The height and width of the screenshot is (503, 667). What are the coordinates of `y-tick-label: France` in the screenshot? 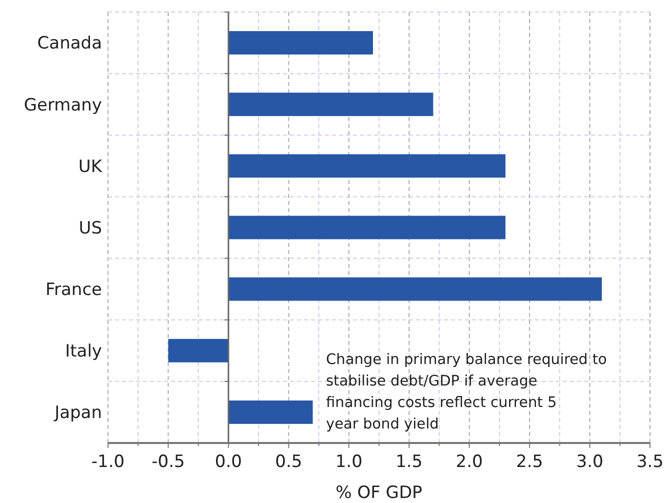 It's located at (73, 290).